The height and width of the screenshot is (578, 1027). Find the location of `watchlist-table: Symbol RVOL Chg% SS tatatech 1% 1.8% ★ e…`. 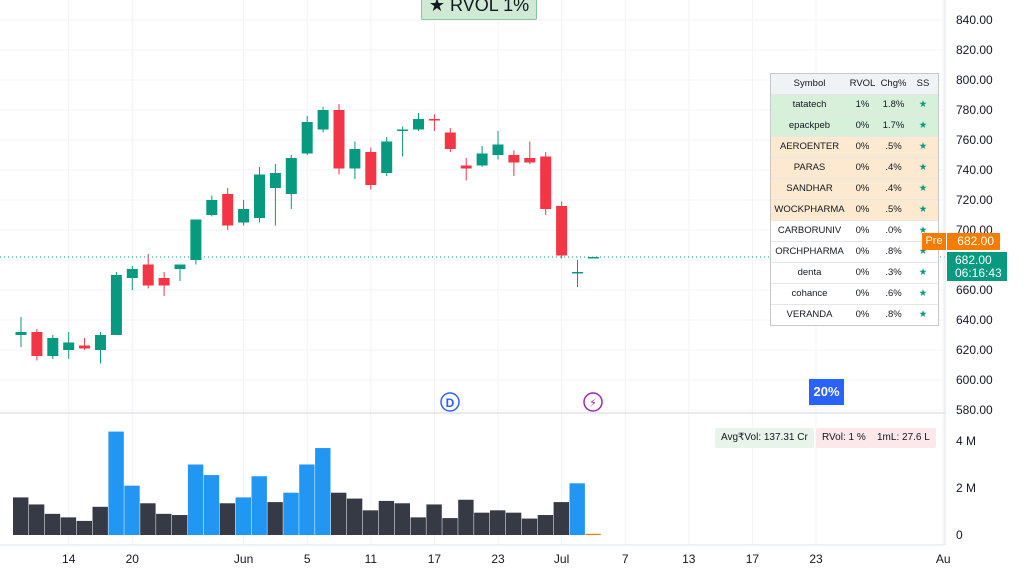

watchlist-table: Symbol RVOL Chg% SS tatatech 1% 1.8% ★ e… is located at coordinates (854, 199).